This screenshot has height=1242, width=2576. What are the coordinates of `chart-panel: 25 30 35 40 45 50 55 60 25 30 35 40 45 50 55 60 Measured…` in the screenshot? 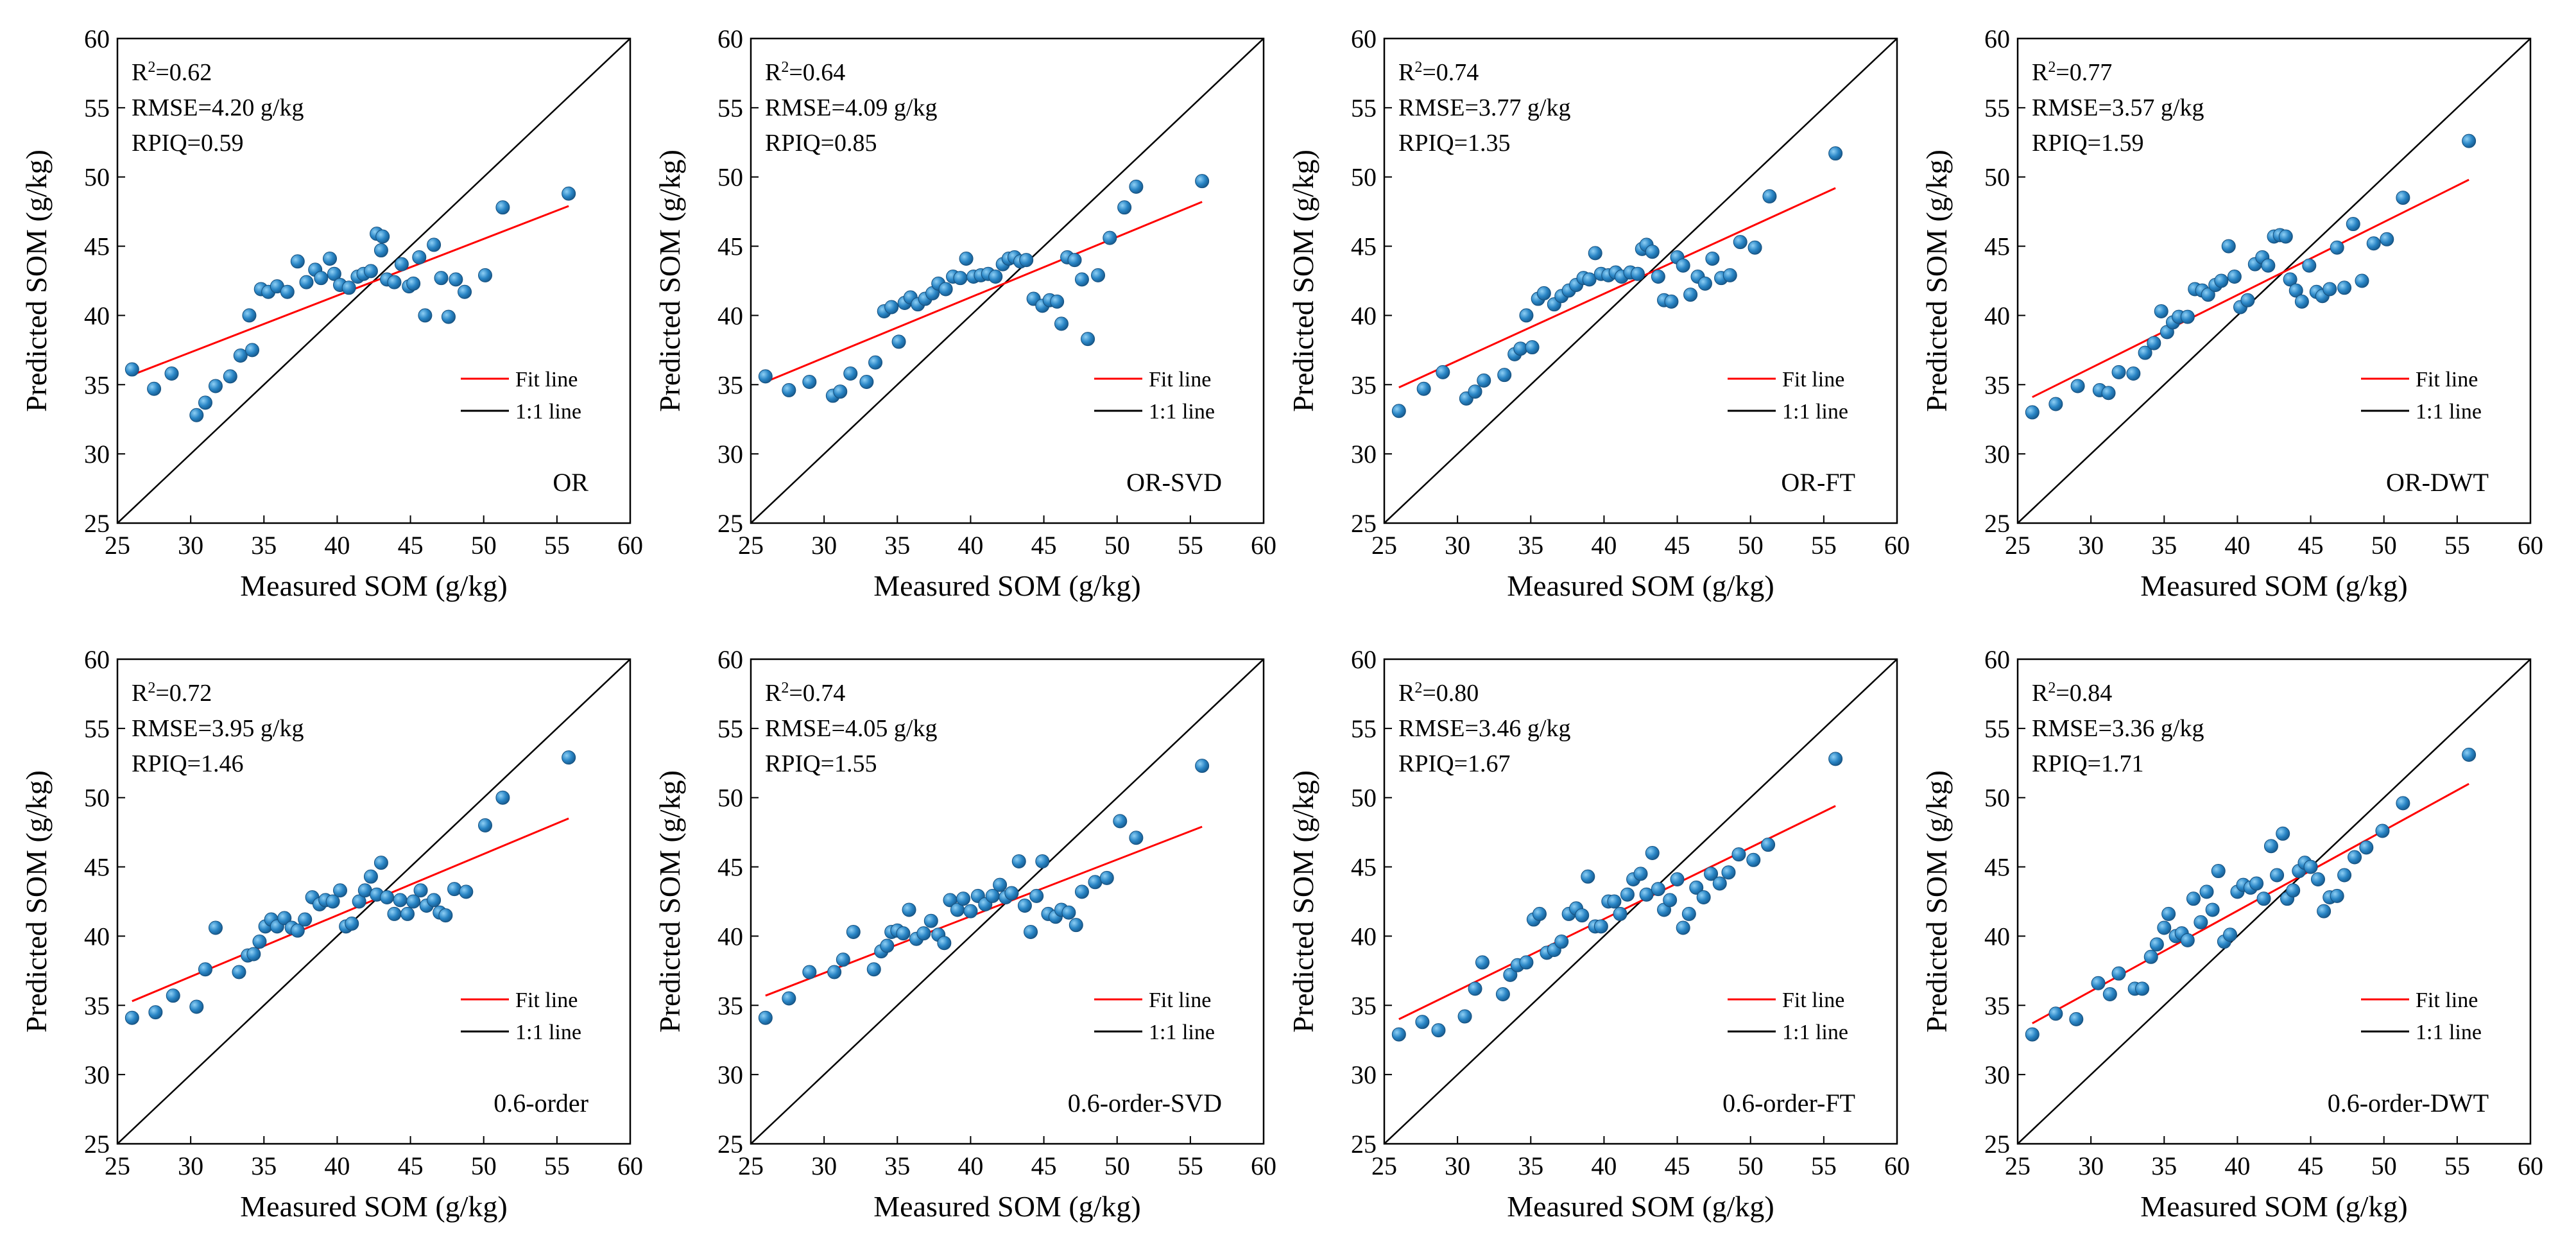 It's located at (1589, 931).